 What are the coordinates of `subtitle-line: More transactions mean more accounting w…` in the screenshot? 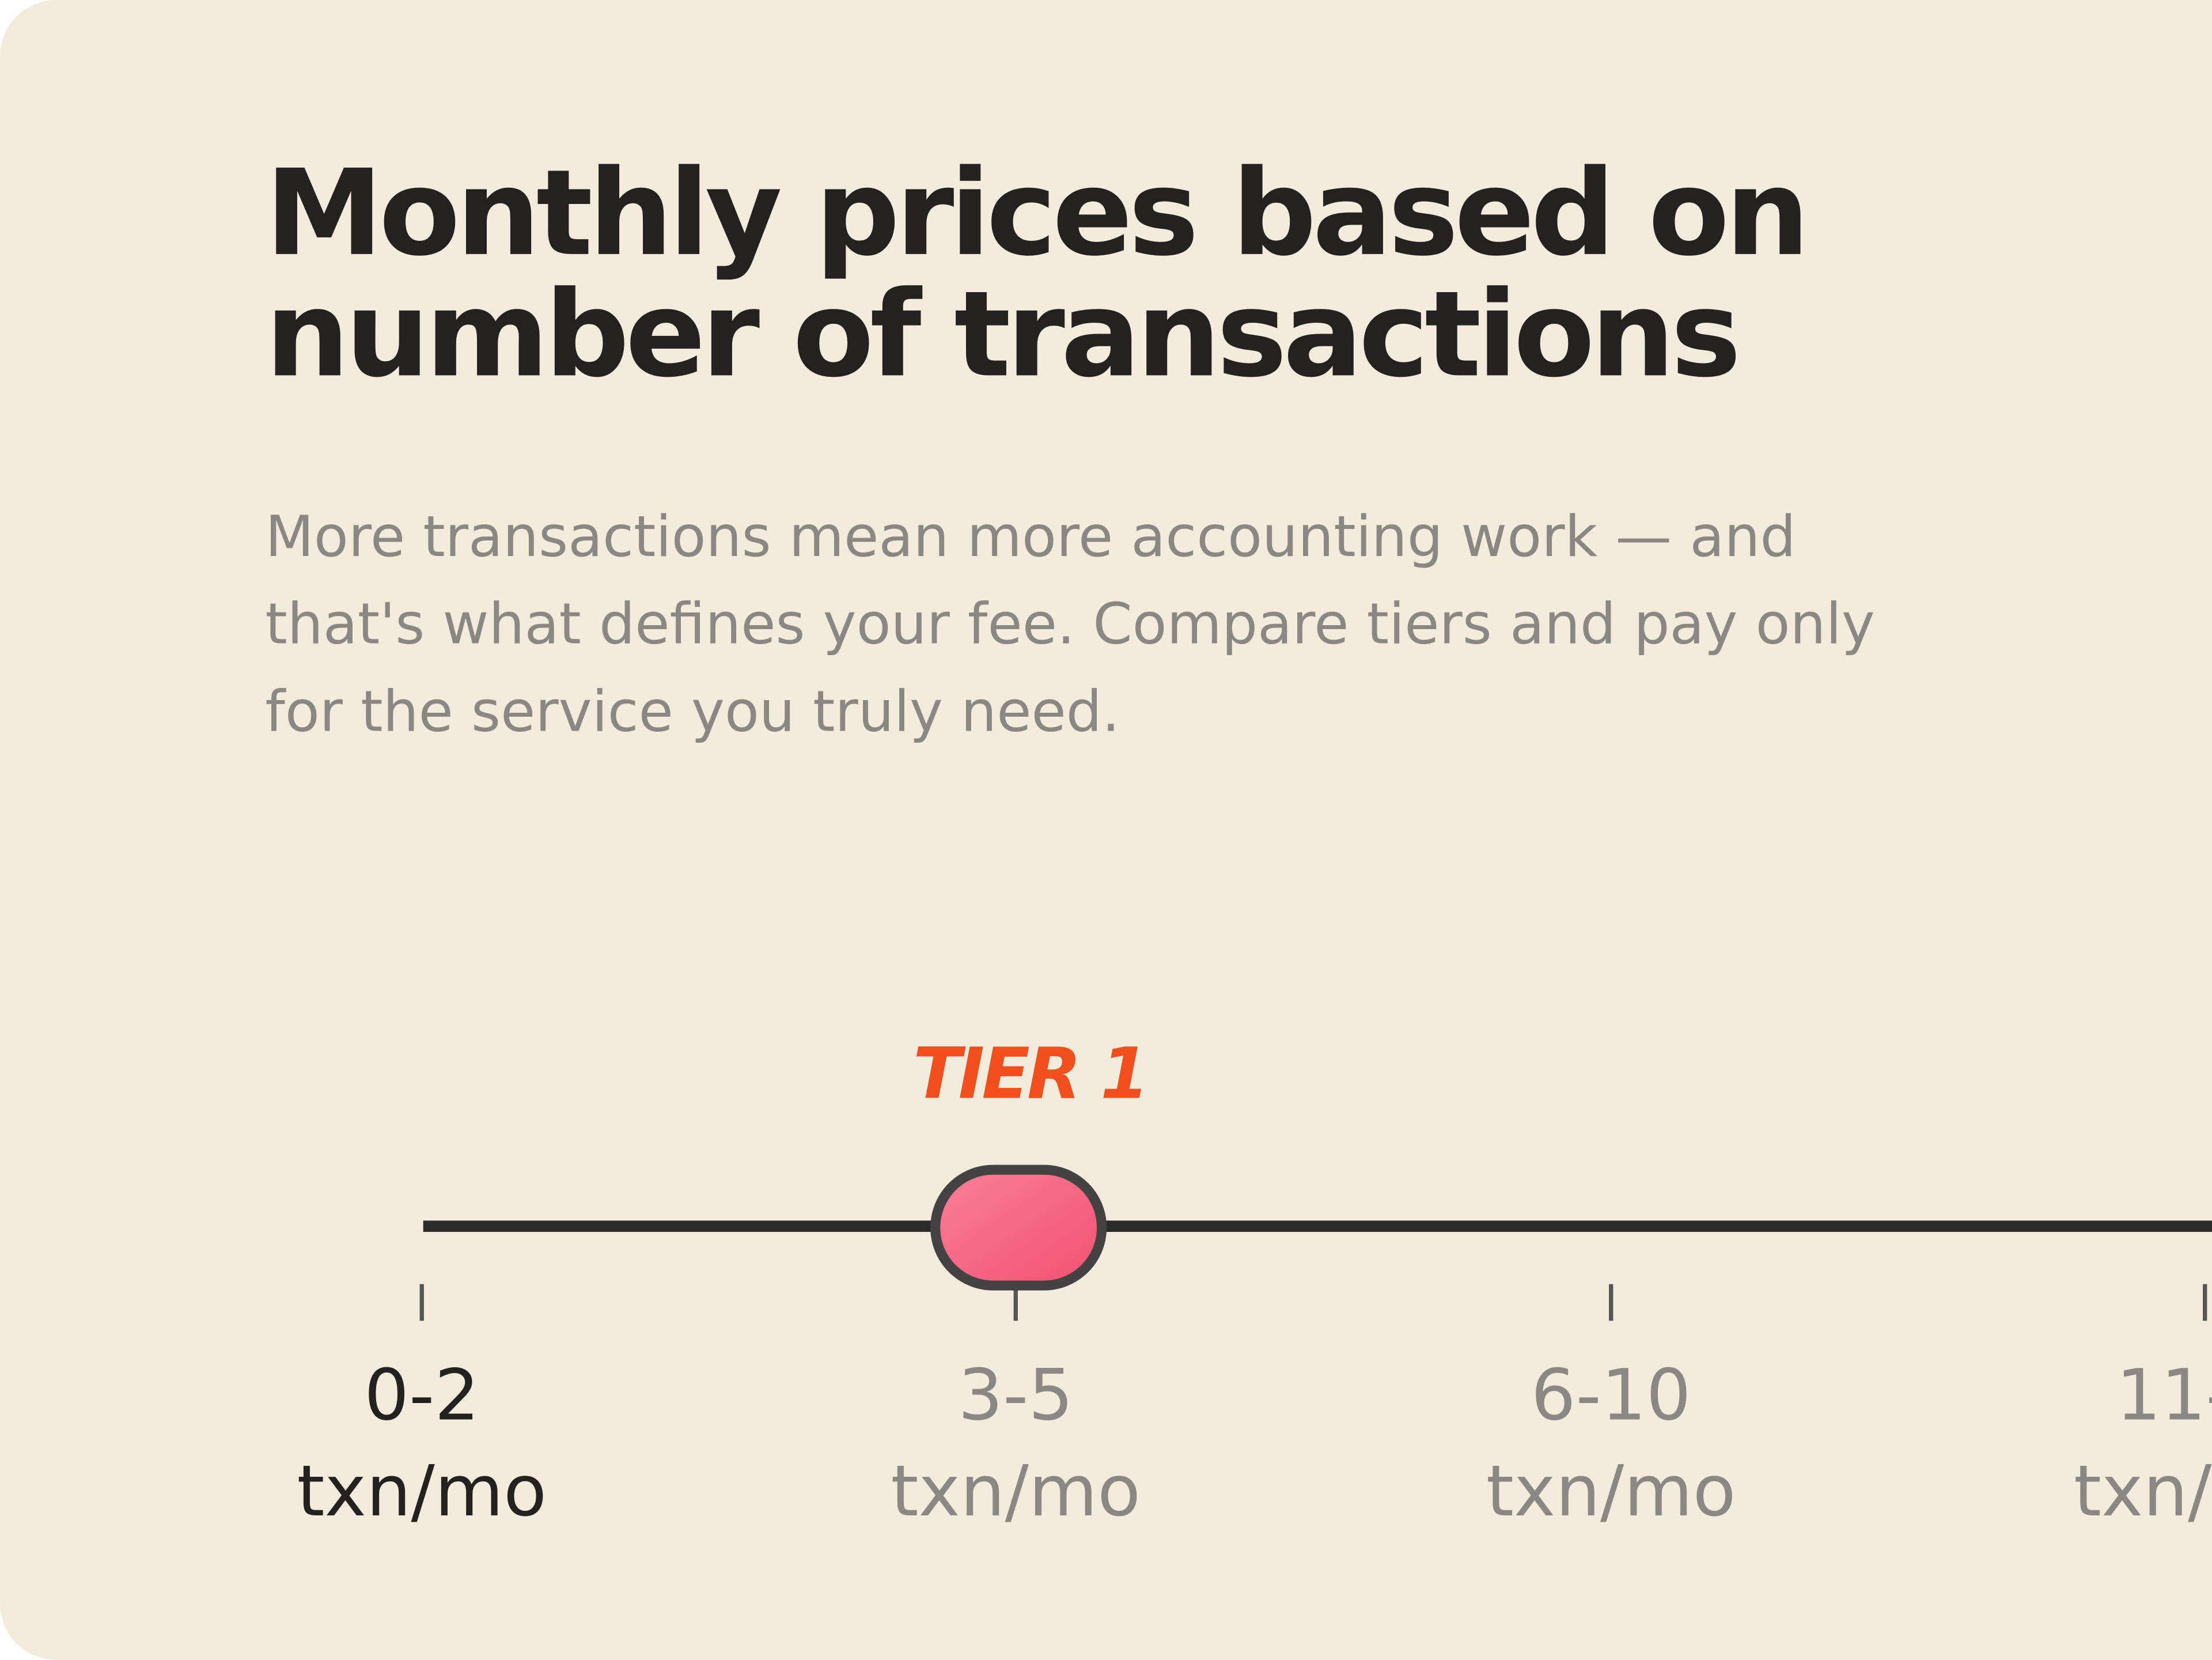 It's located at (1030, 537).